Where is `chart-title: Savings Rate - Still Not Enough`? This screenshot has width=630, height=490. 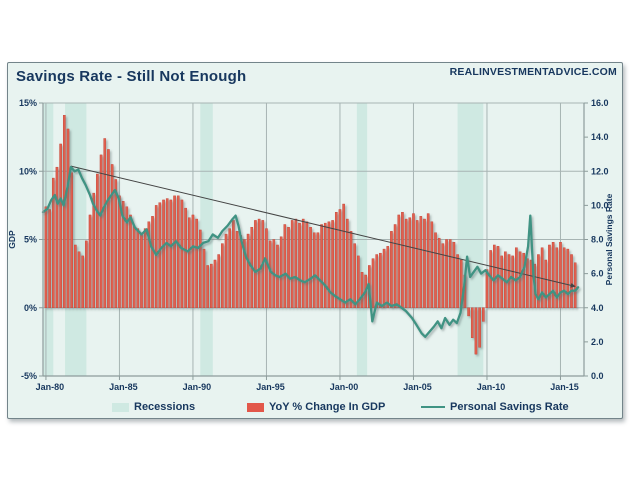
chart-title: Savings Rate - Still Not Enough is located at coordinates (131, 76).